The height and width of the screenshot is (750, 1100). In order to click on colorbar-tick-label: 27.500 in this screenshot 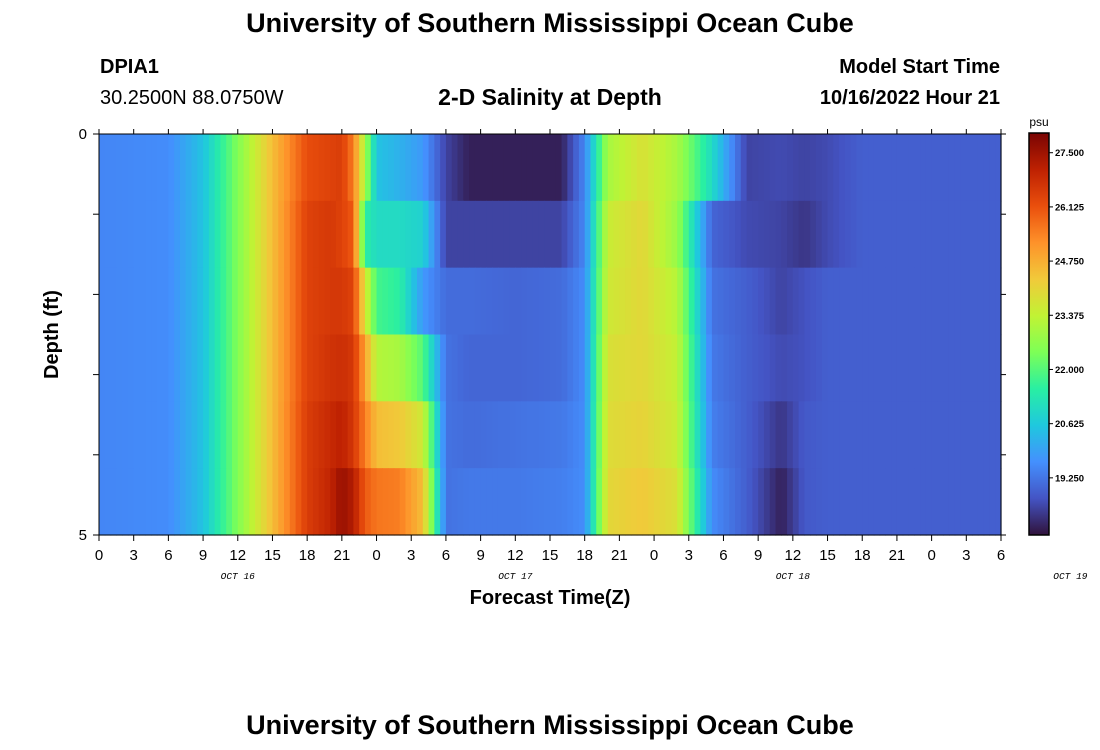, I will do `click(1069, 153)`.